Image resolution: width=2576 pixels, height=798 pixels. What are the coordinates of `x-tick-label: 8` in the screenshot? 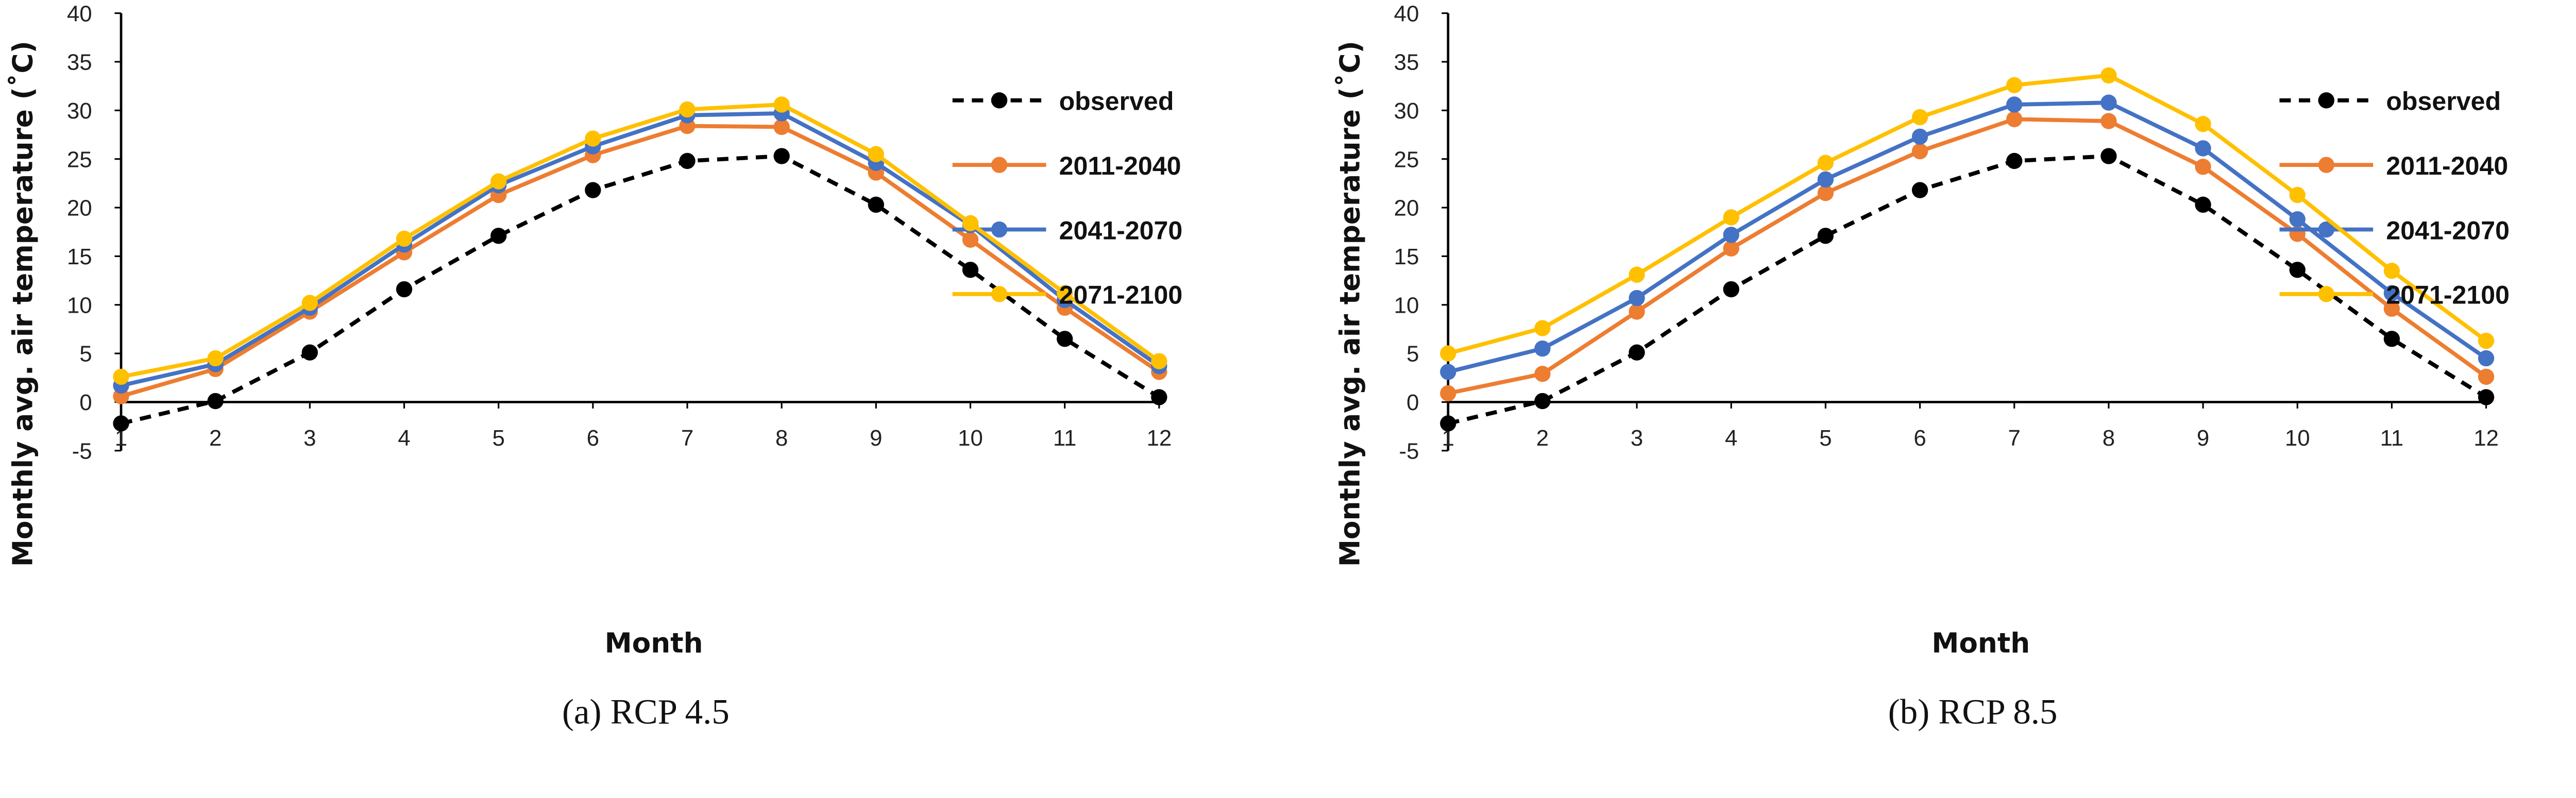 It's located at (781, 438).